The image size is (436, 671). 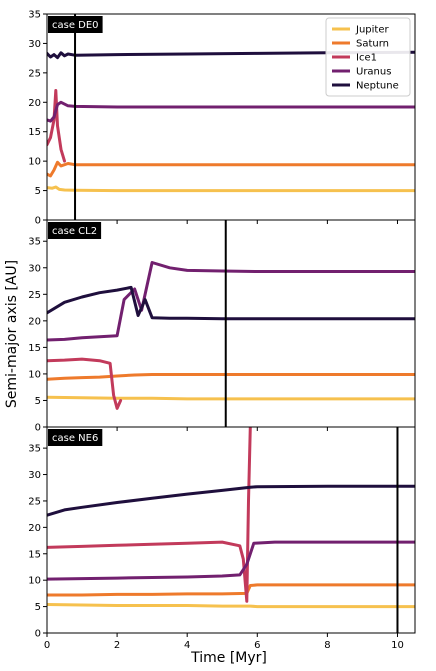 I want to click on x-tick-label: 0, so click(x=47, y=645).